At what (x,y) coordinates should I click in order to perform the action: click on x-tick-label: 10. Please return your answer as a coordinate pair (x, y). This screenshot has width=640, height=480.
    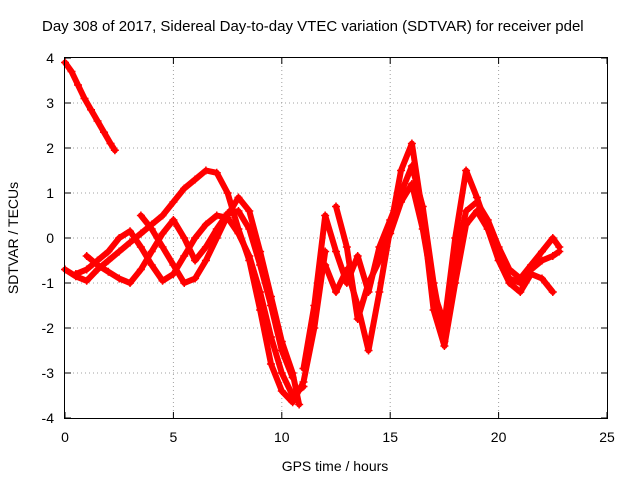
    Looking at the image, I should click on (282, 437).